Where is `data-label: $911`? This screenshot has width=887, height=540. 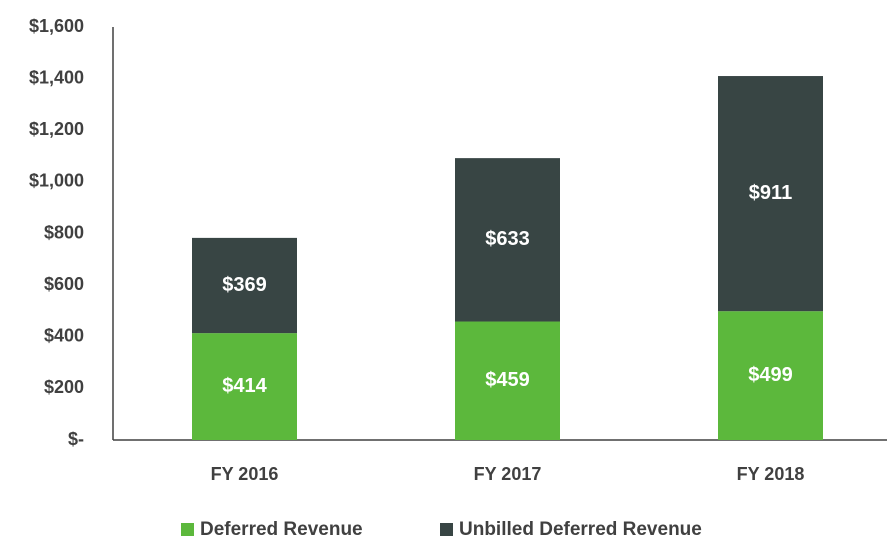 data-label: $911 is located at coordinates (770, 193).